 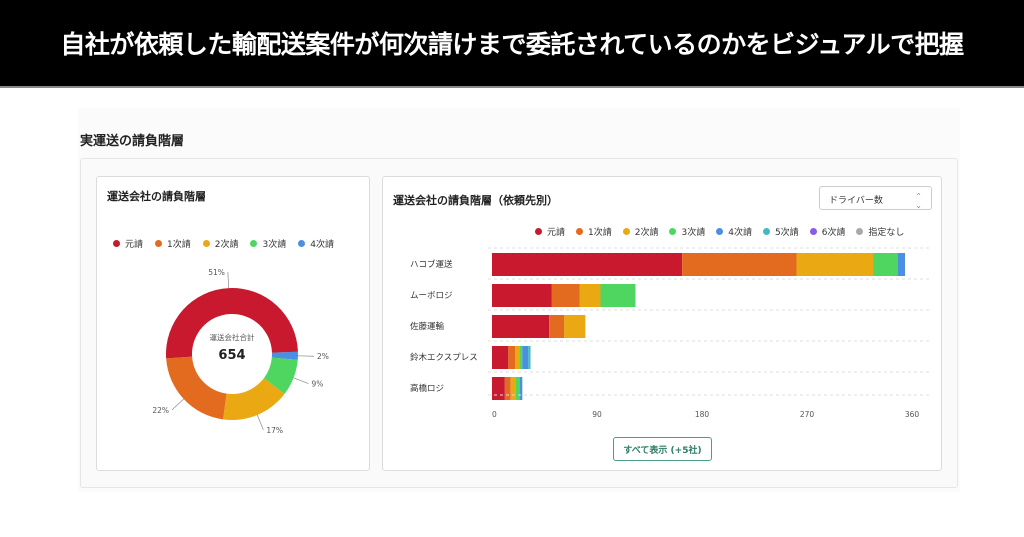 What do you see at coordinates (132, 141) in the screenshot?
I see `section-title: 実運送の請負階層` at bounding box center [132, 141].